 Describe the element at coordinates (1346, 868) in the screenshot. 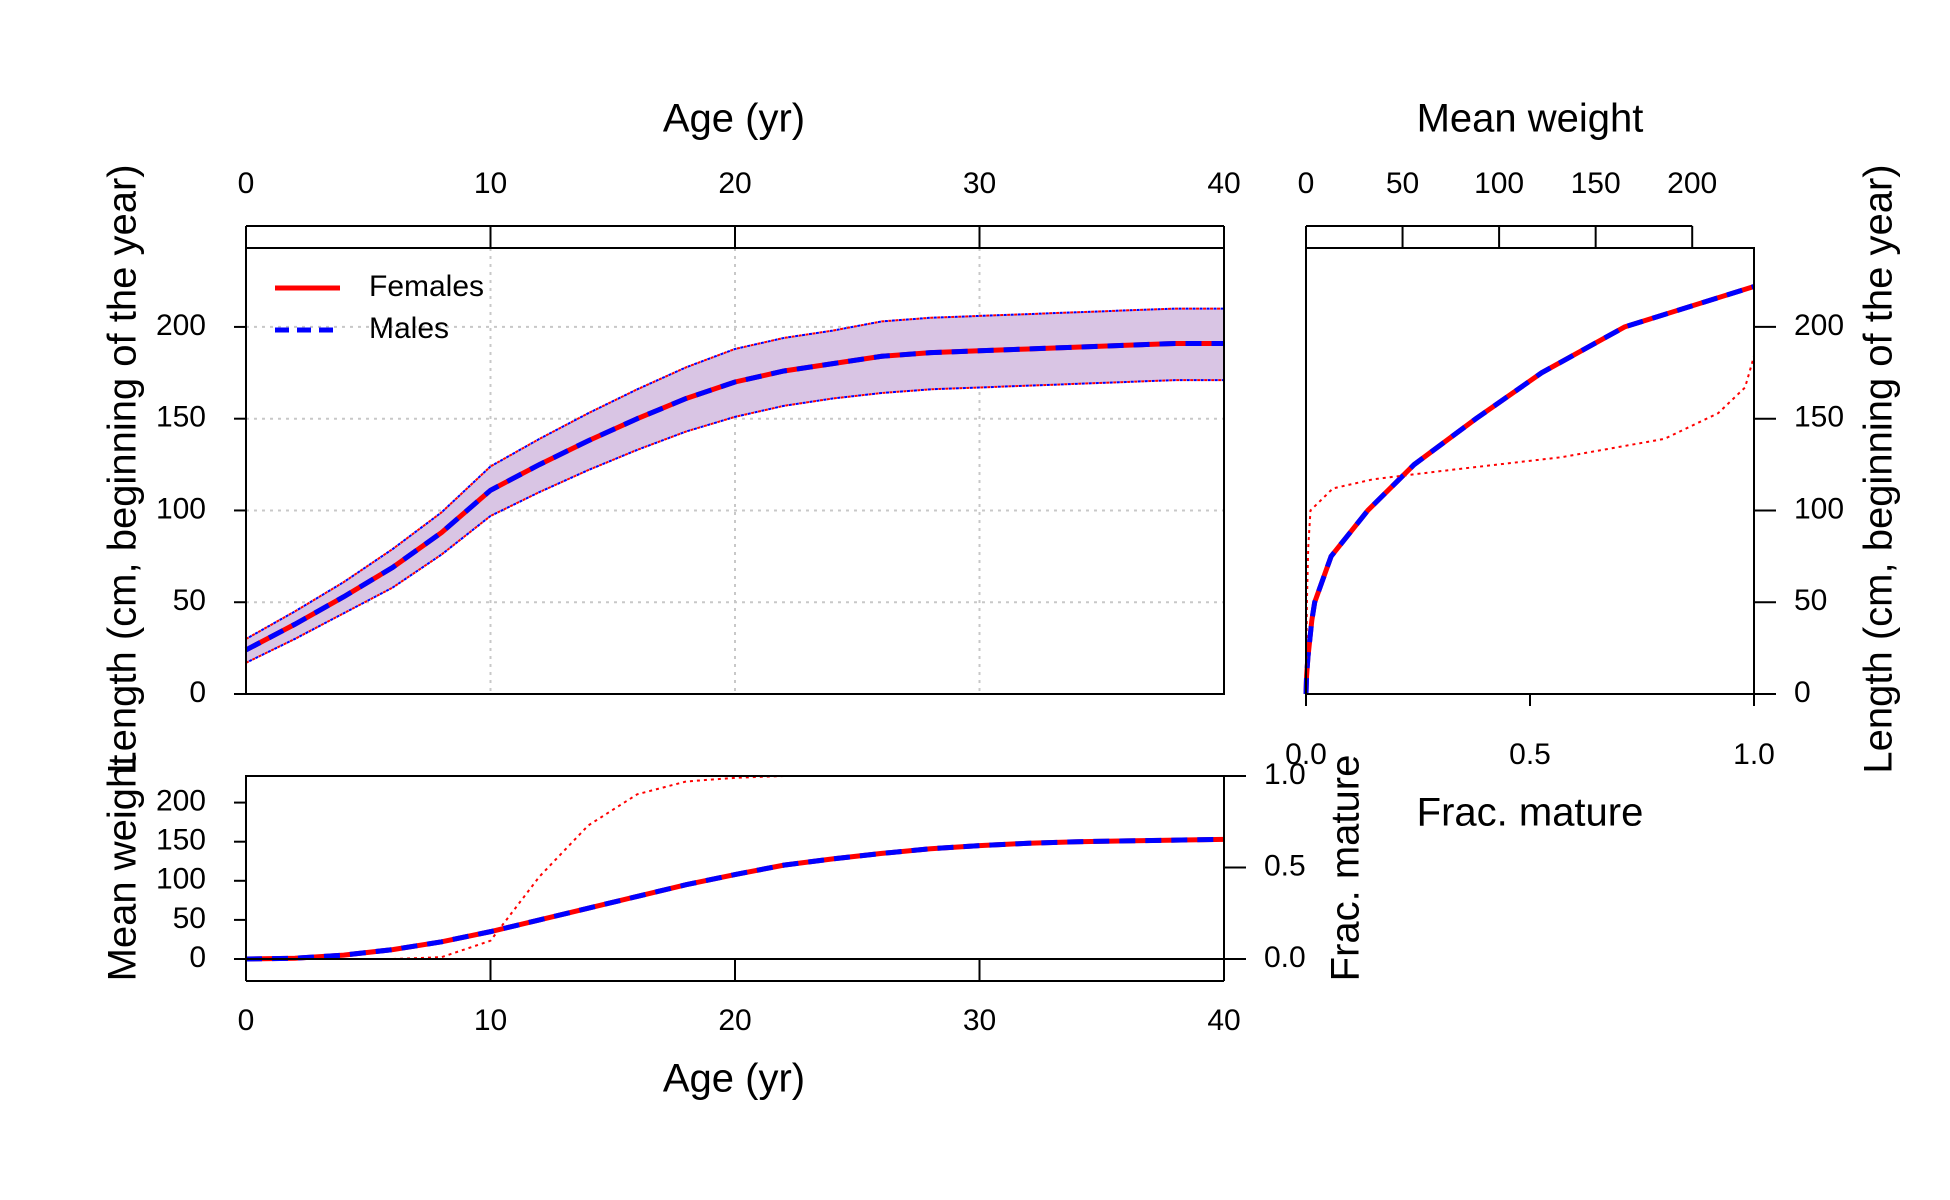

I see `y2-axis-title: Frac. mature` at that location.